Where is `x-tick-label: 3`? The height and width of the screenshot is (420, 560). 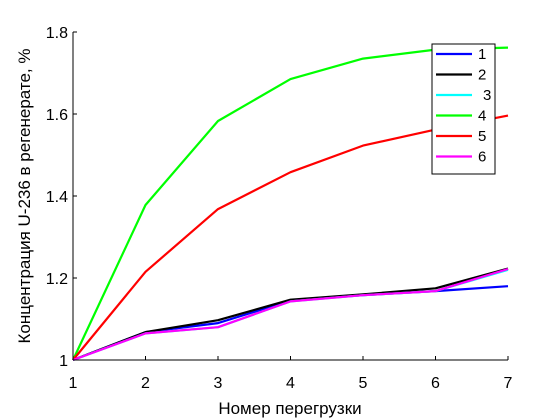 x-tick-label: 3 is located at coordinates (218, 383).